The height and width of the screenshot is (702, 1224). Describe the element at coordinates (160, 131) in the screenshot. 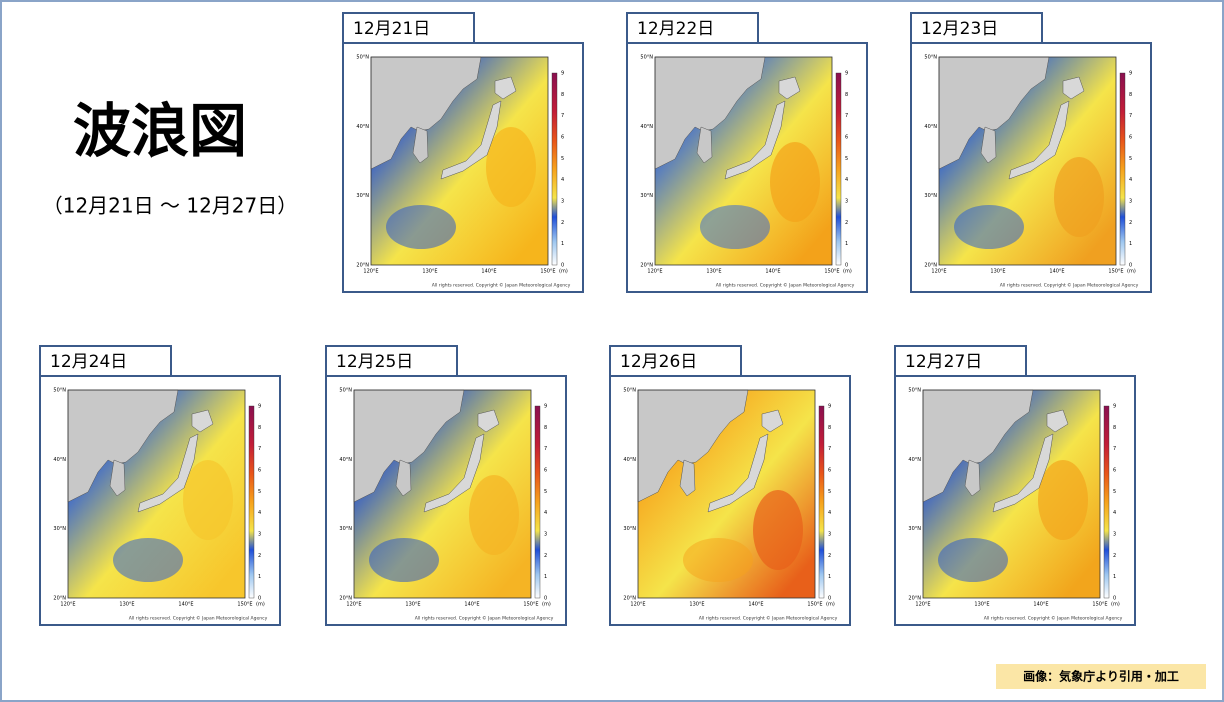

I see `title: 波浪図` at that location.